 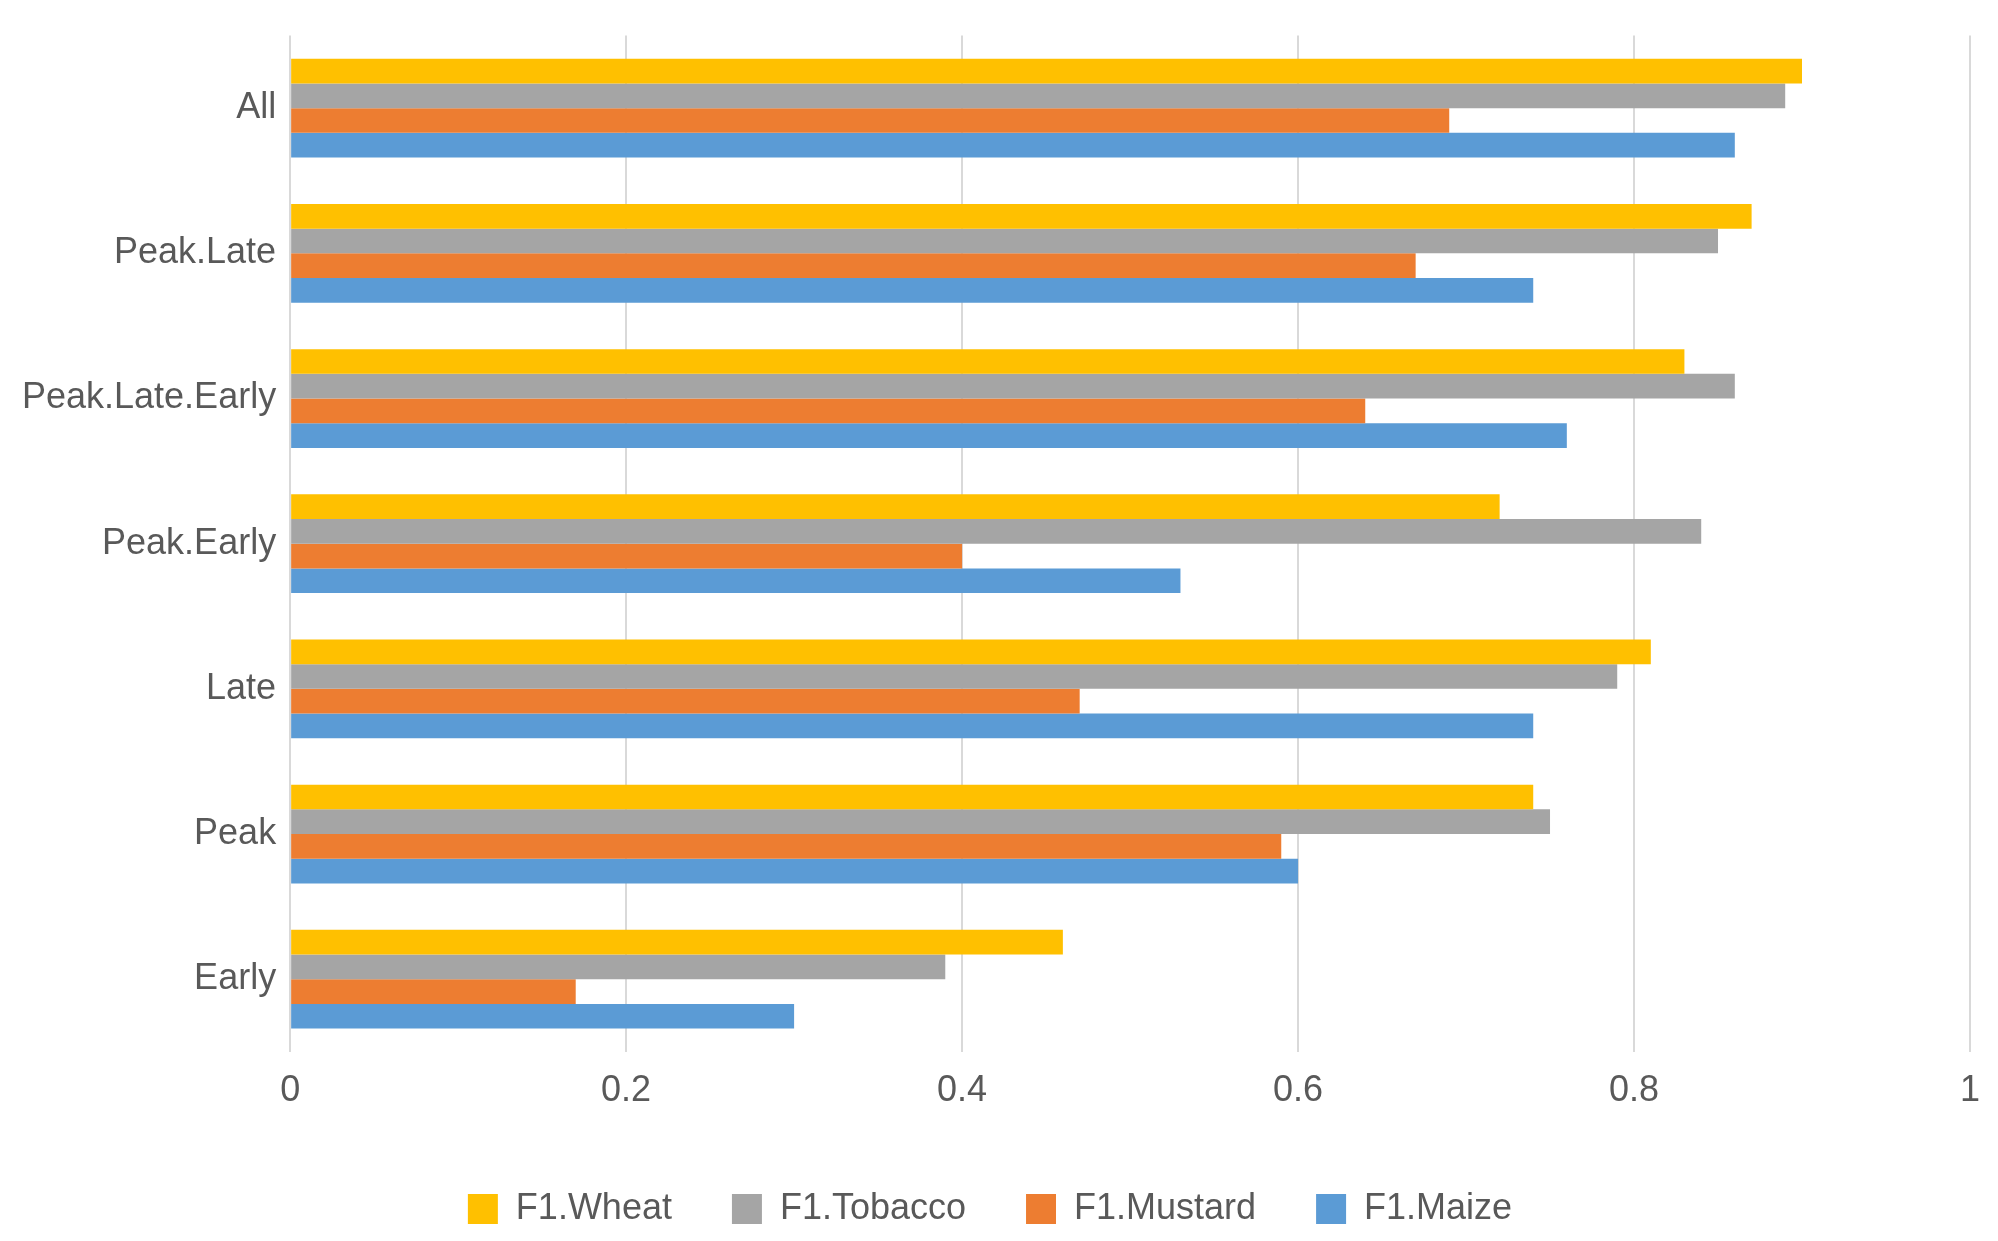 I want to click on legend-label: F1.Maize, so click(x=1438, y=1206).